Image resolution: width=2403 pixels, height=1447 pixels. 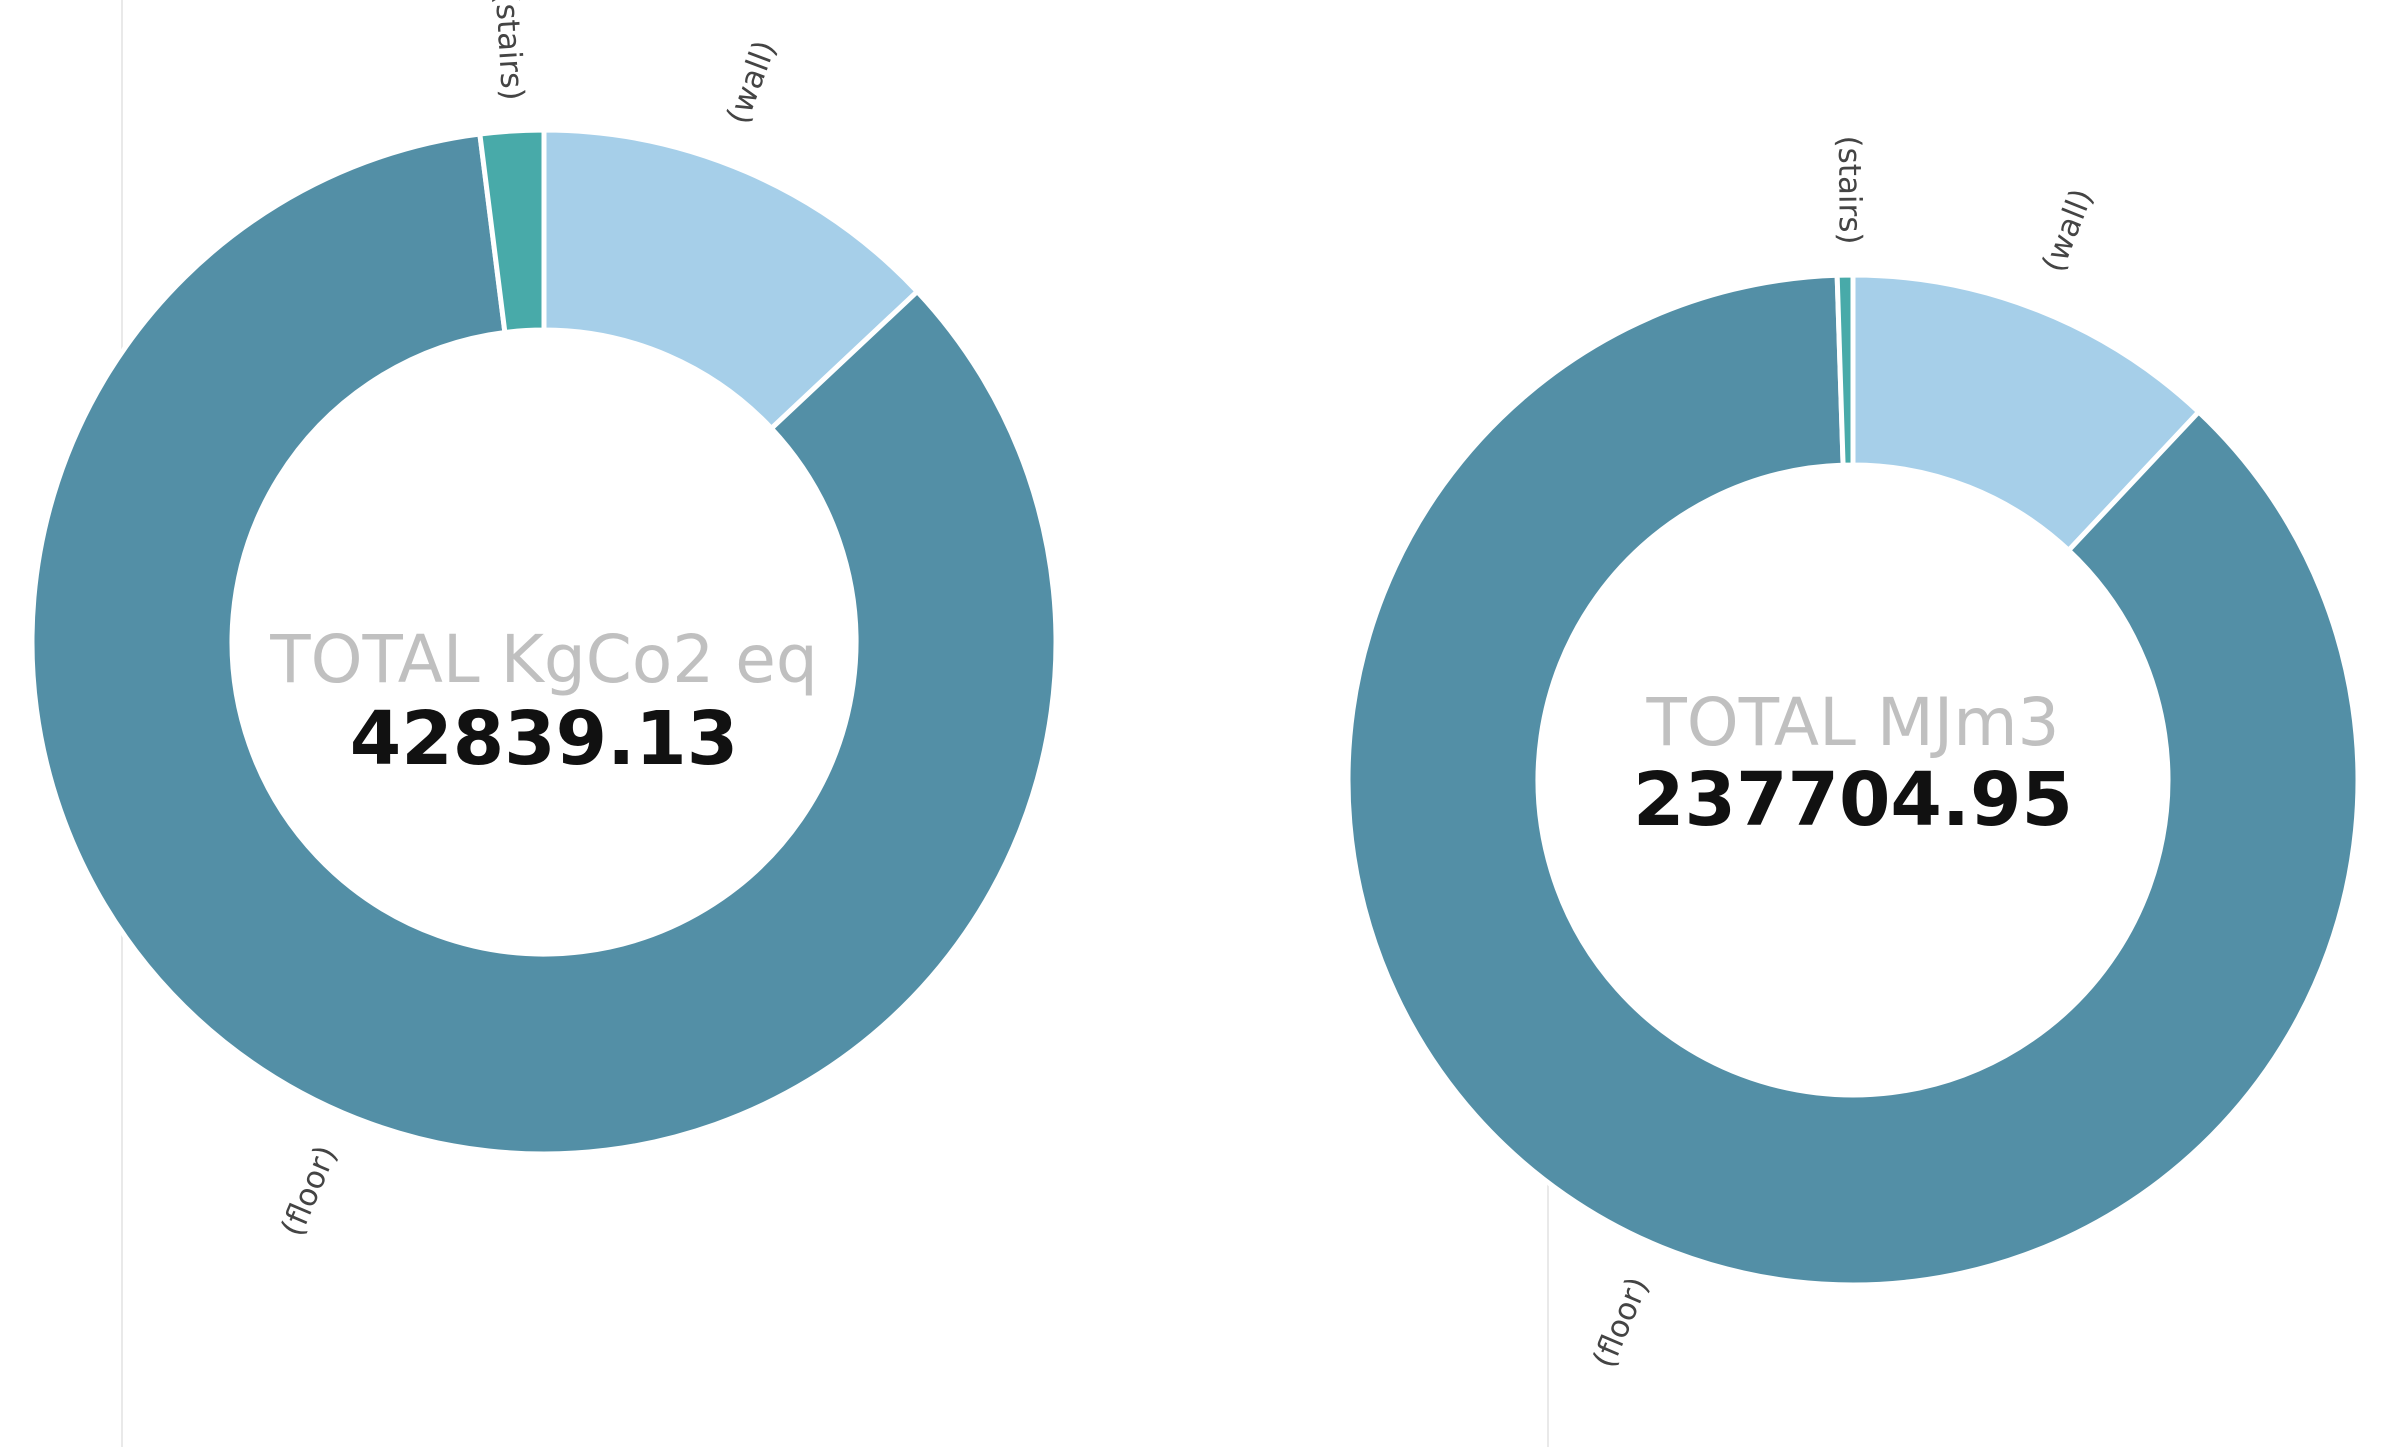 I want to click on donut-slice-wall, so click(x=731, y=279).